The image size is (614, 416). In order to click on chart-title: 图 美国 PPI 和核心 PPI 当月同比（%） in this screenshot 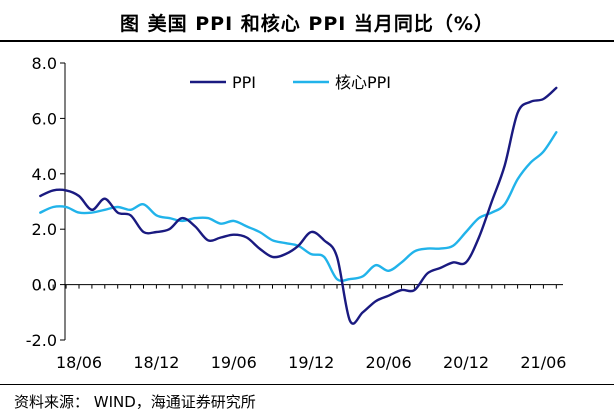, I will do `click(307, 24)`.